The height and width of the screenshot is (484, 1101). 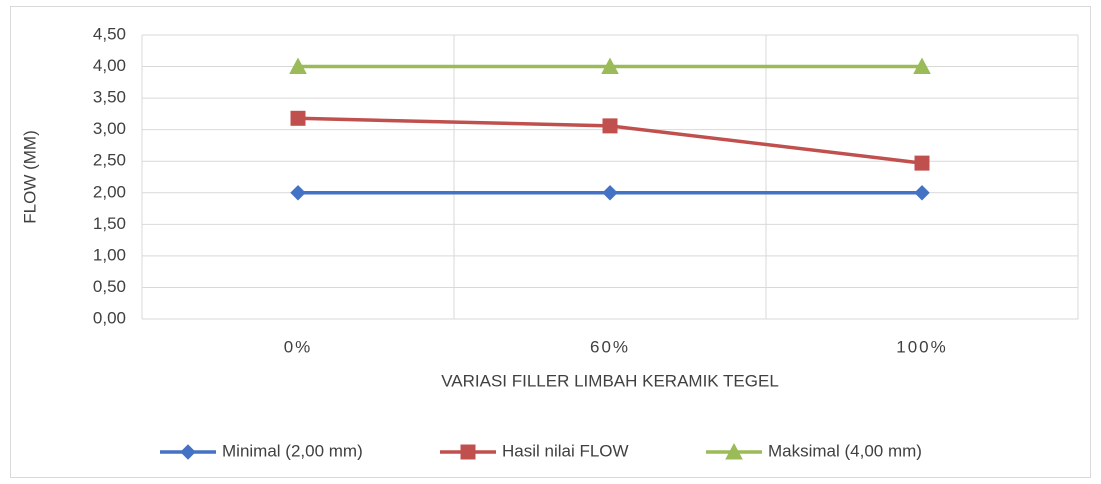 What do you see at coordinates (109, 97) in the screenshot?
I see `y-tick-label: 3,50` at bounding box center [109, 97].